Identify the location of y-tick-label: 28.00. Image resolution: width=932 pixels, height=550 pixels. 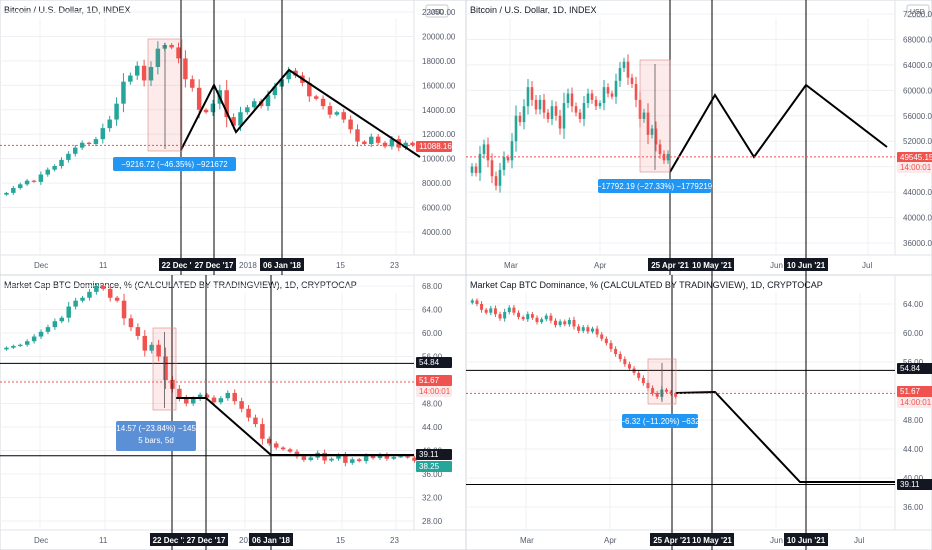
(432, 521).